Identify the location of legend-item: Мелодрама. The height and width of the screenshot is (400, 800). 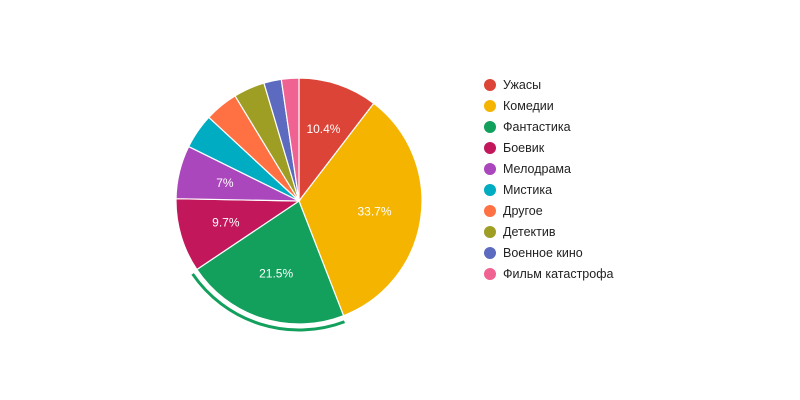
(548, 168).